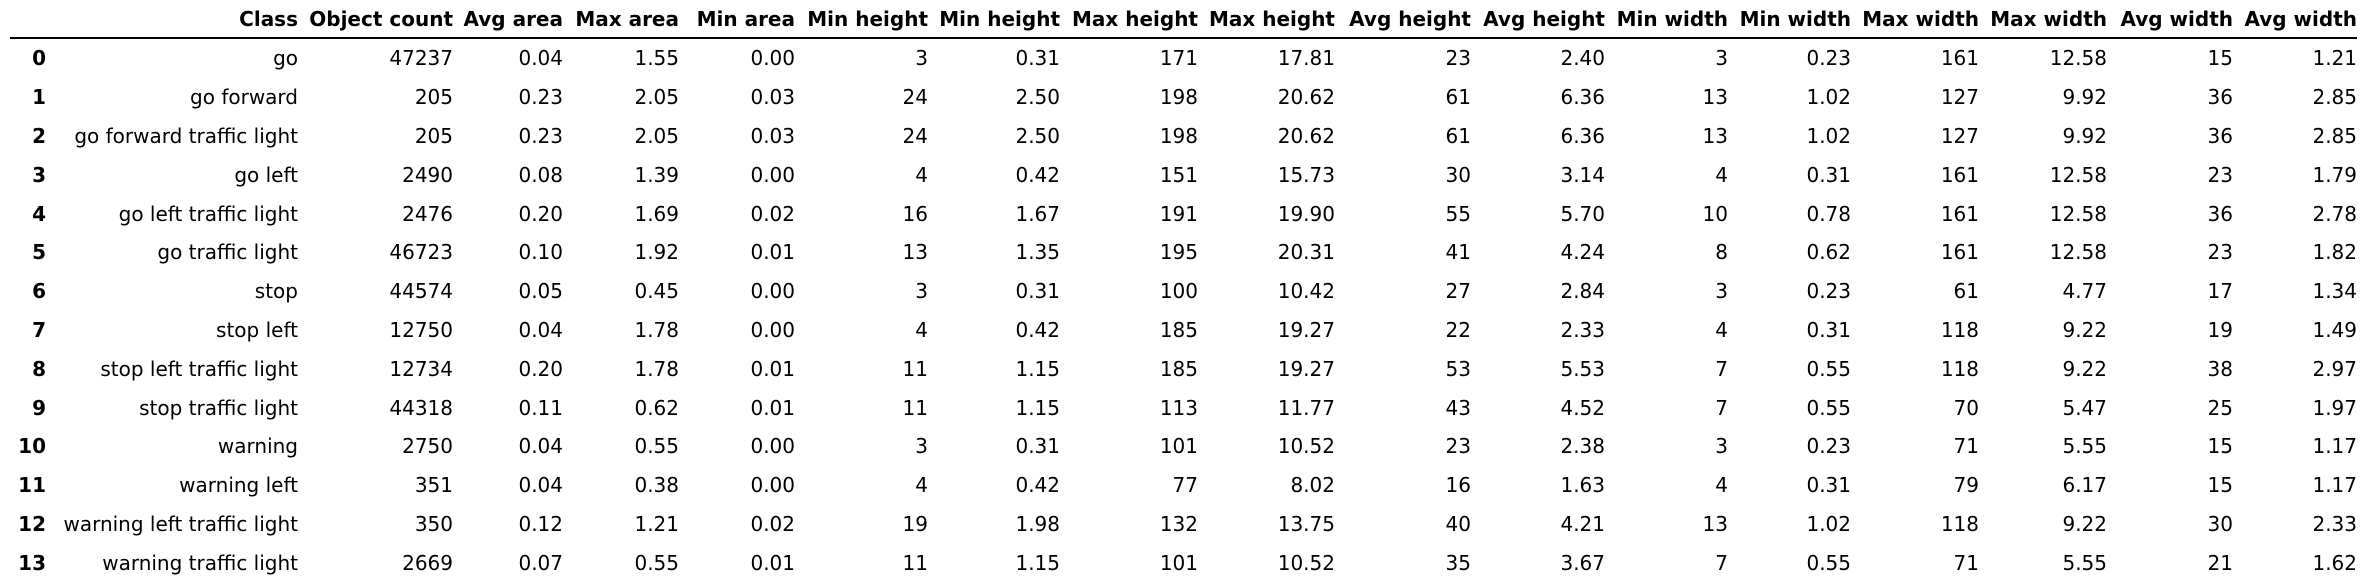 The height and width of the screenshot is (583, 2360). Describe the element at coordinates (180, 523) in the screenshot. I see `class-cell: warning left traffic light` at that location.